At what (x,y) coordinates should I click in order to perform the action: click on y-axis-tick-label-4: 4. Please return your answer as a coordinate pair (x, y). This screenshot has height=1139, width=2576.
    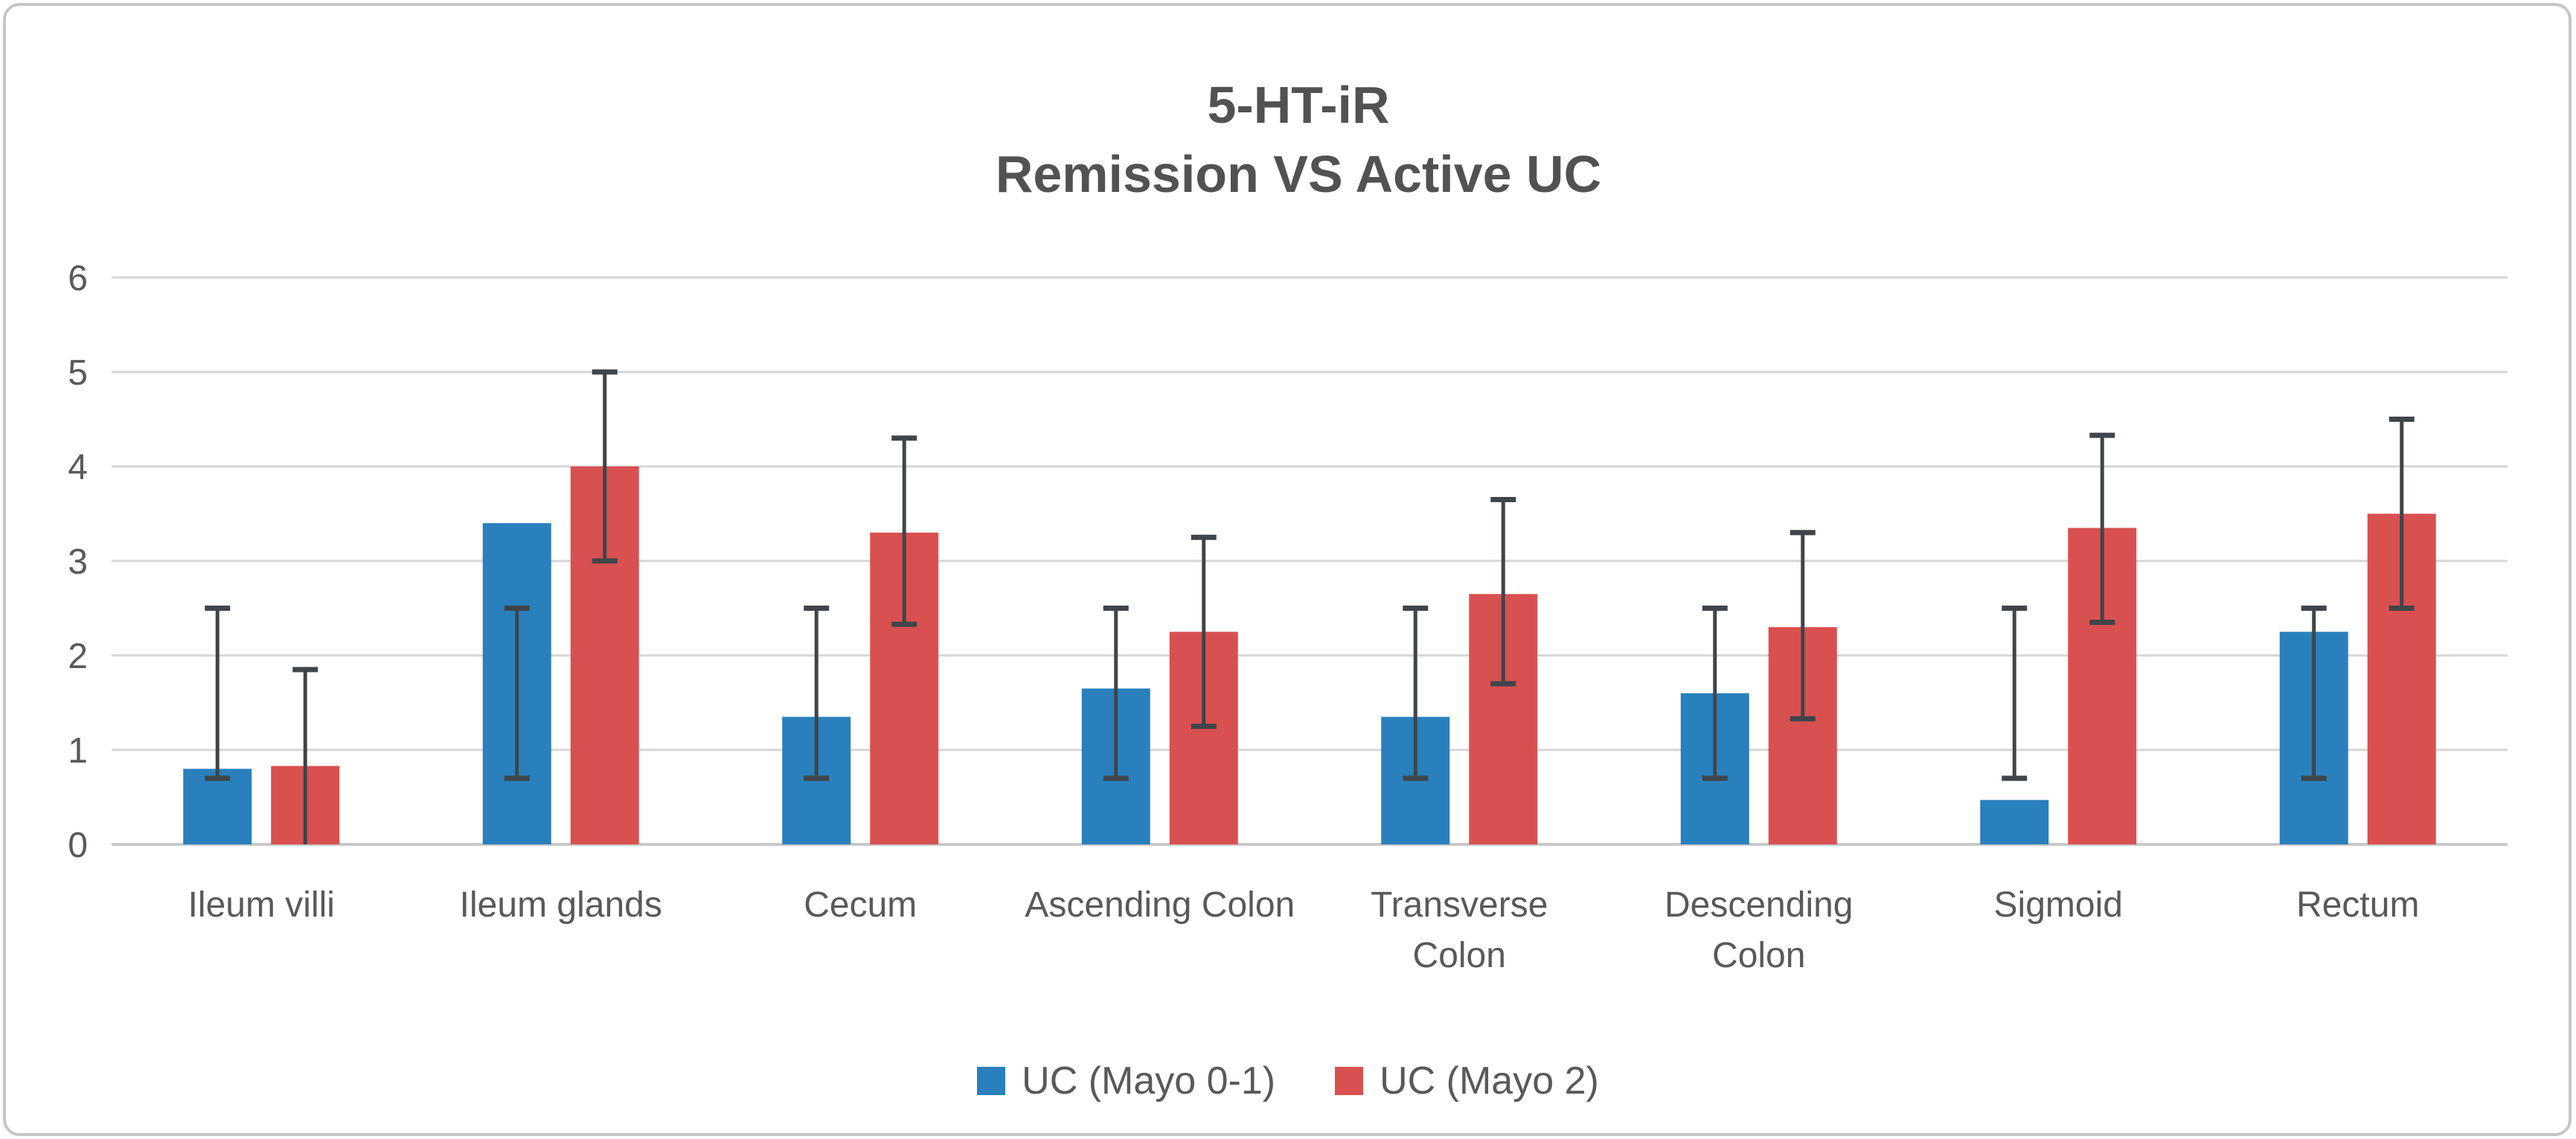
    Looking at the image, I should click on (78, 467).